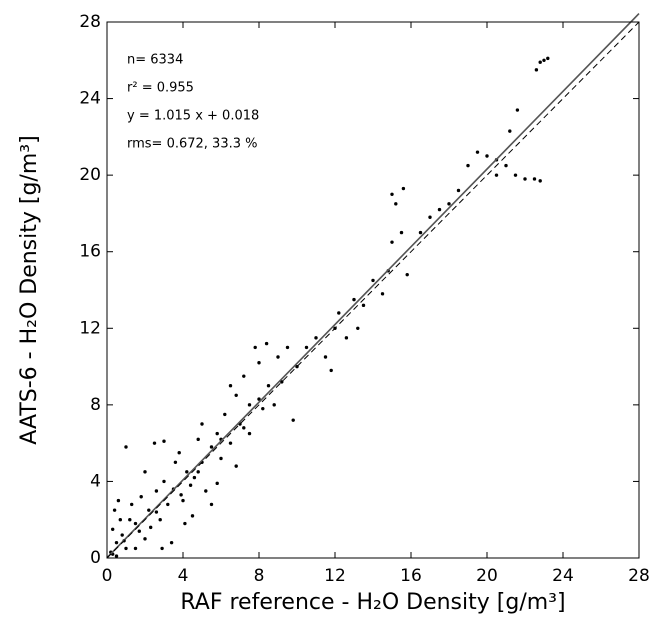  I want to click on x-tick-label: 20, so click(487, 576).